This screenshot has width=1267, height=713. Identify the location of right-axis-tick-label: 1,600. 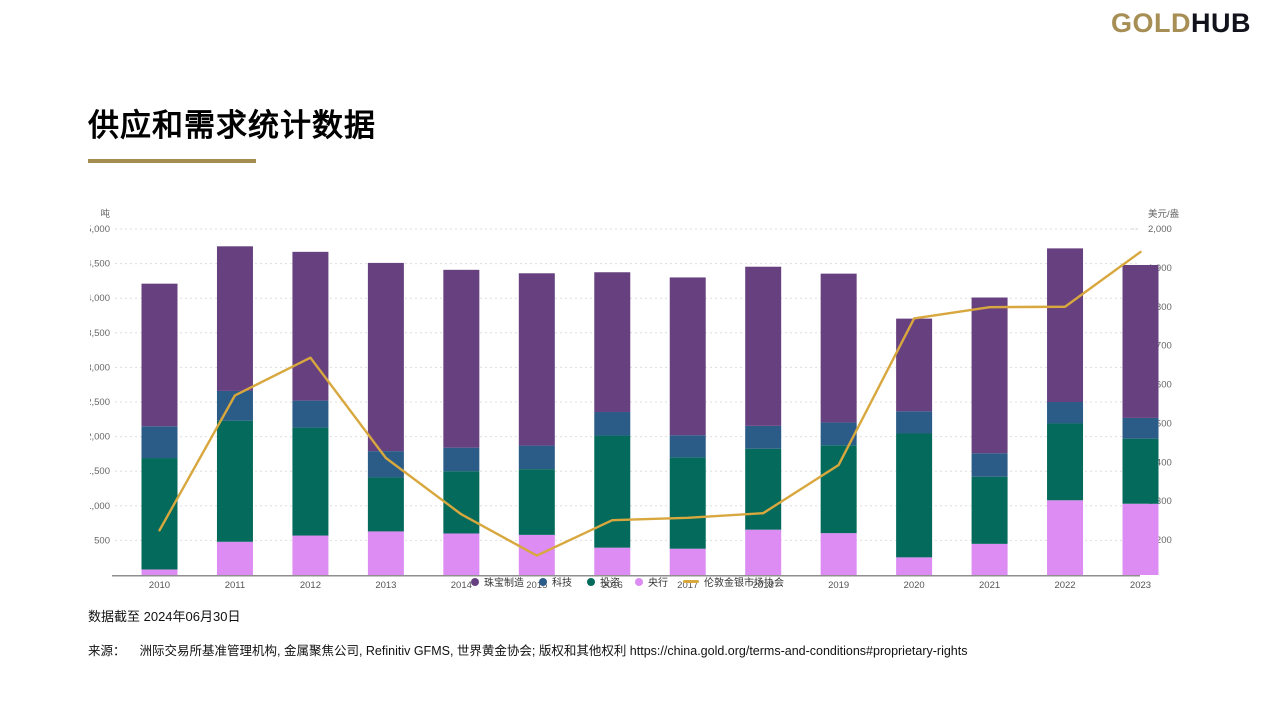
(1160, 385).